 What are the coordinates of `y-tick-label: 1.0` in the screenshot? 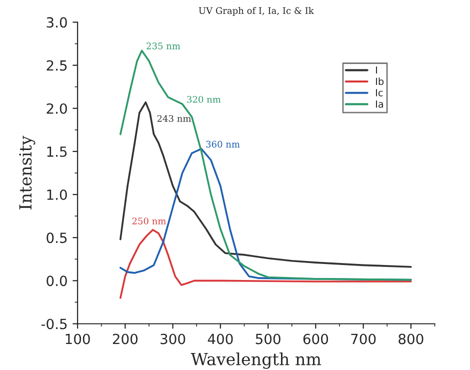 It's located at (57, 194).